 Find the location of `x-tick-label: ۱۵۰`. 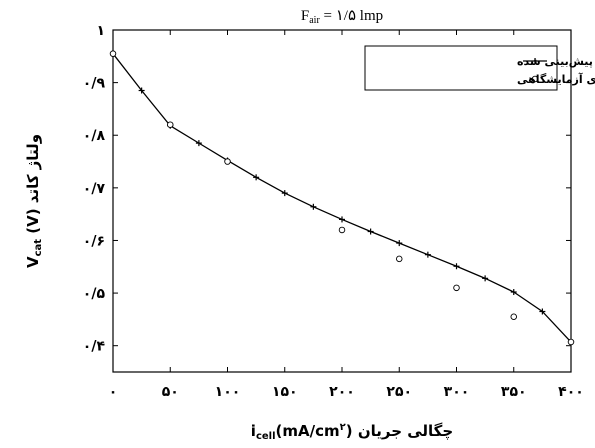

x-tick-label: ۱۵۰ is located at coordinates (285, 392).